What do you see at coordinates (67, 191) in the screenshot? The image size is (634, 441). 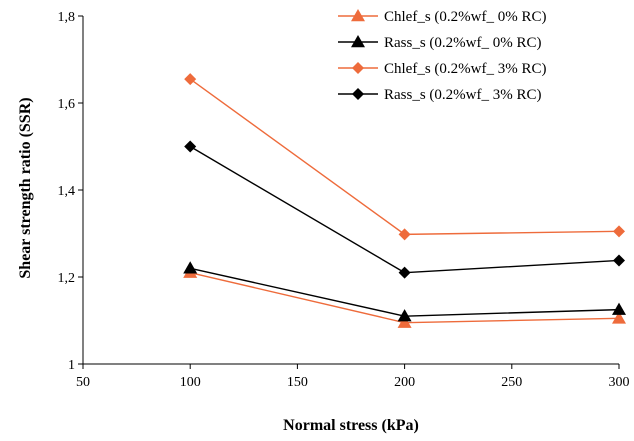 I see `y-tick-label: 1,4` at bounding box center [67, 191].